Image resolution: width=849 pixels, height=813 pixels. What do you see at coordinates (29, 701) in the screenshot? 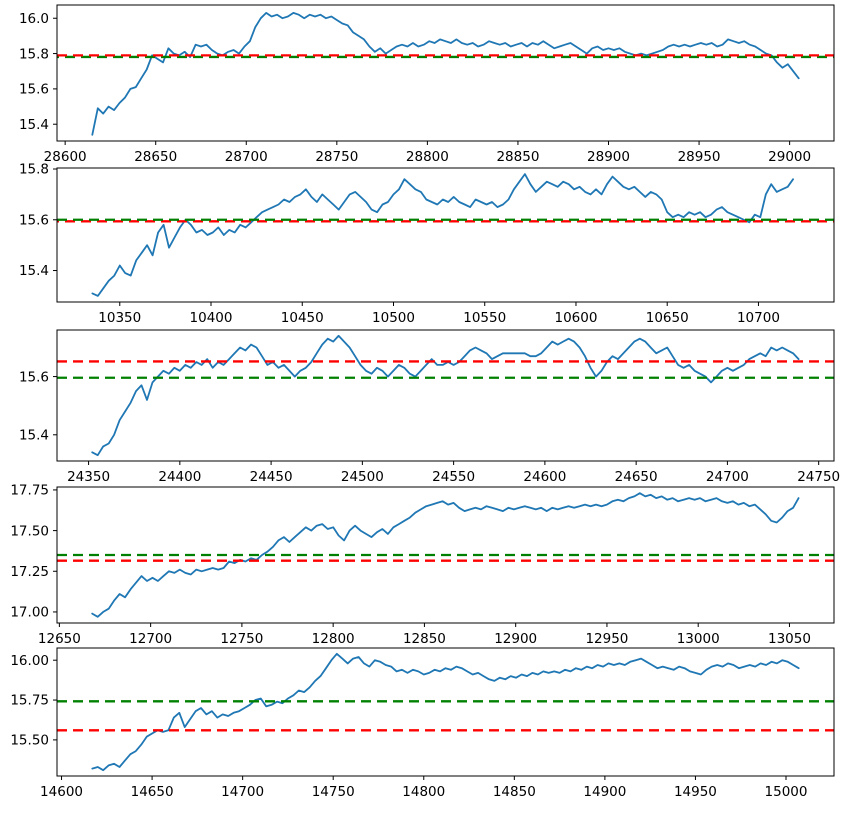
I see `y-tick-label: 15.75` at bounding box center [29, 701].